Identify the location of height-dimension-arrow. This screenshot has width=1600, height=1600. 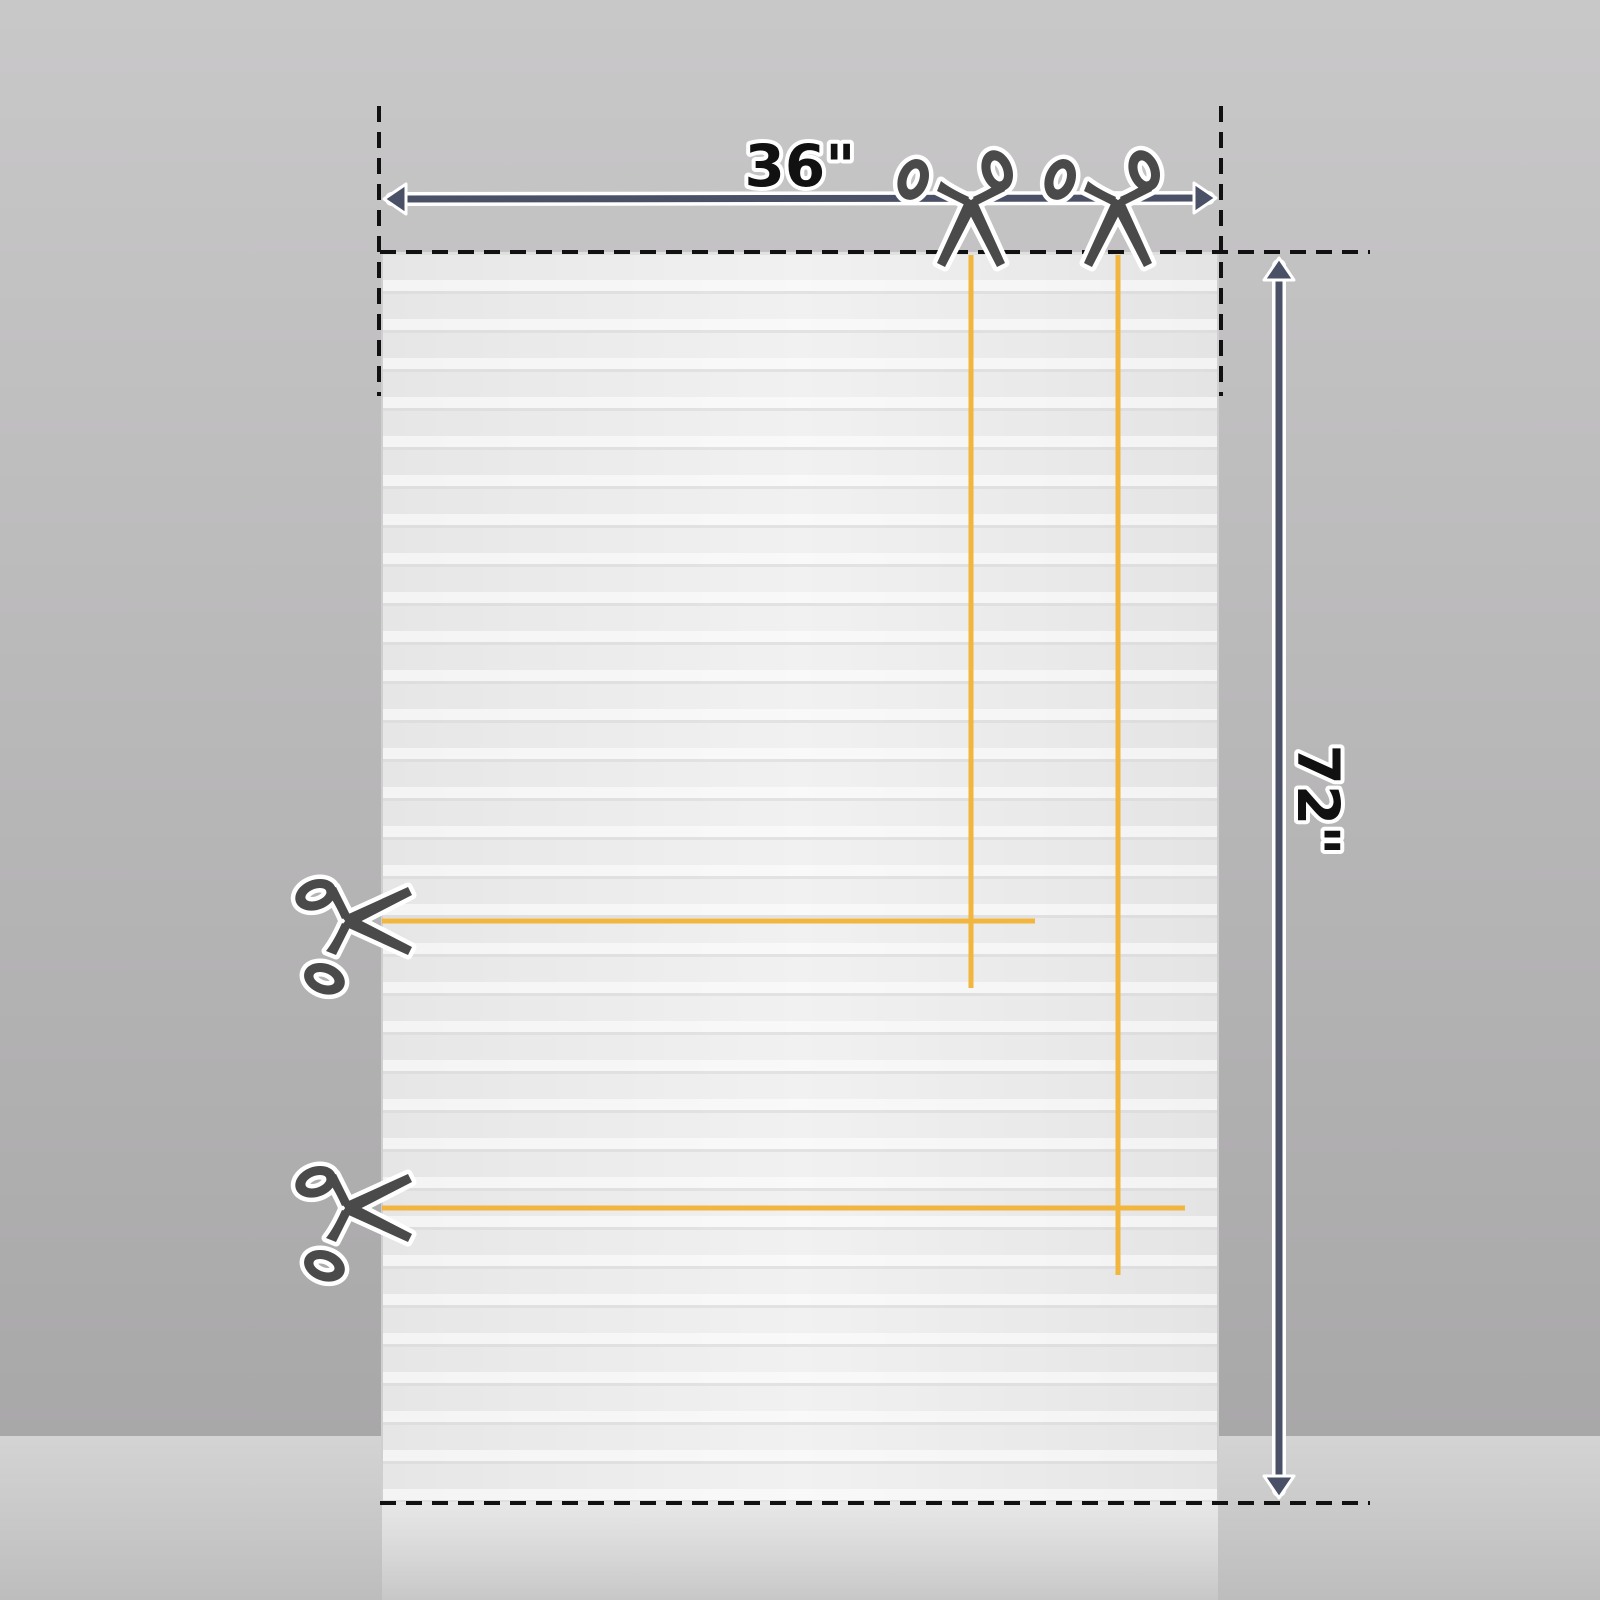
(1279, 878).